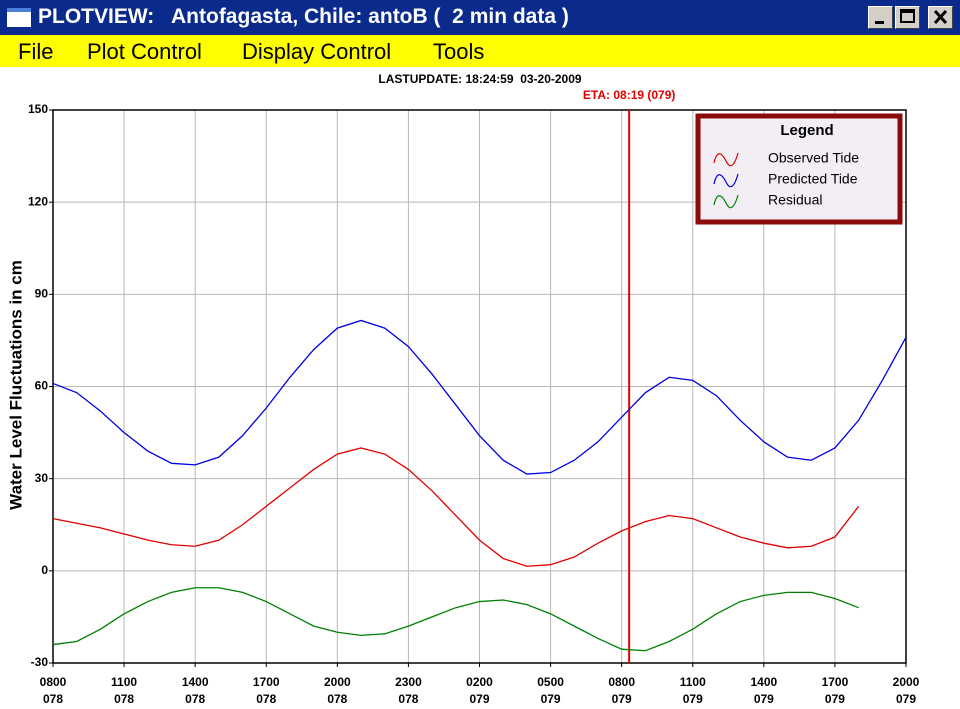 Image resolution: width=960 pixels, height=709 pixels. What do you see at coordinates (15, 385) in the screenshot?
I see `y-axis-label: Water Level Fluctuations in cm` at bounding box center [15, 385].